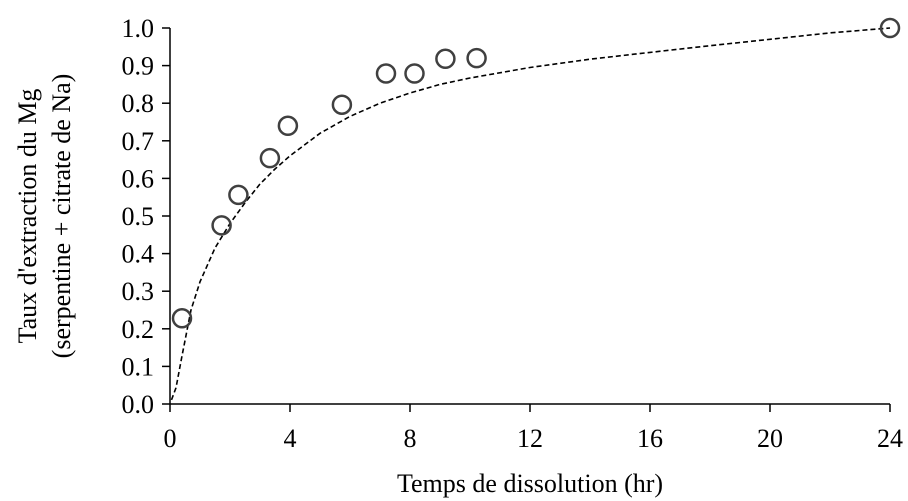  What do you see at coordinates (138, 28) in the screenshot?
I see `y-tick-label: 1.0` at bounding box center [138, 28].